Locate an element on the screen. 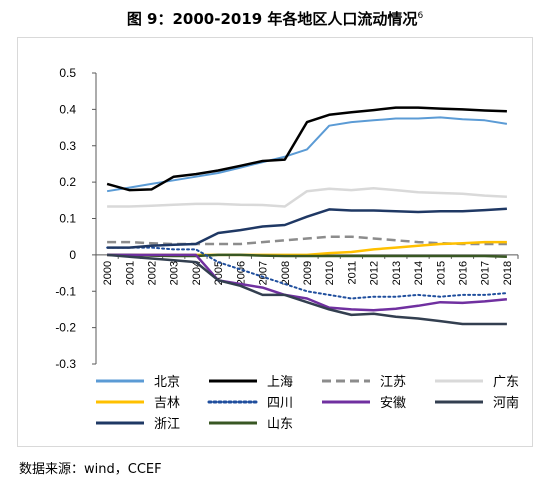 Image resolution: width=550 pixels, height=479 pixels. series-line-河南 is located at coordinates (306, 289).